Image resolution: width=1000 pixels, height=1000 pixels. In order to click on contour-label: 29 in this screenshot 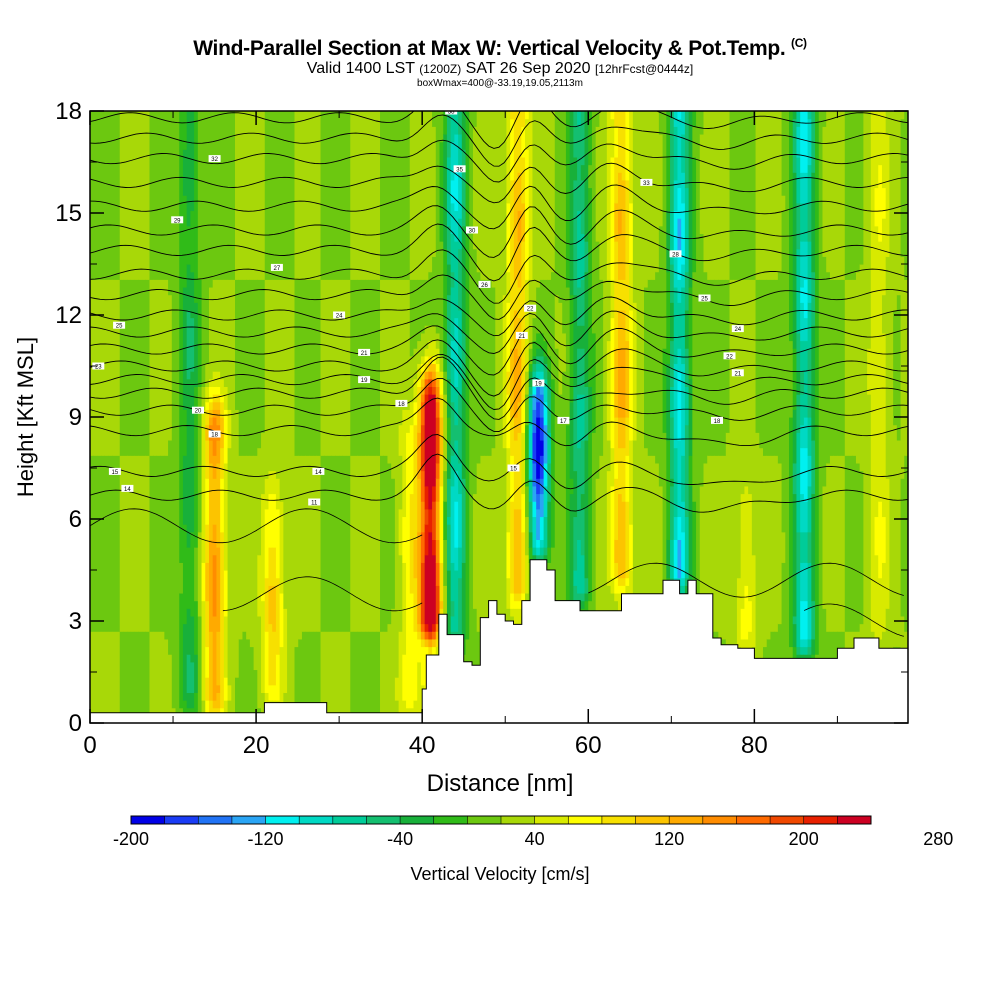, I will do `click(177, 221)`.